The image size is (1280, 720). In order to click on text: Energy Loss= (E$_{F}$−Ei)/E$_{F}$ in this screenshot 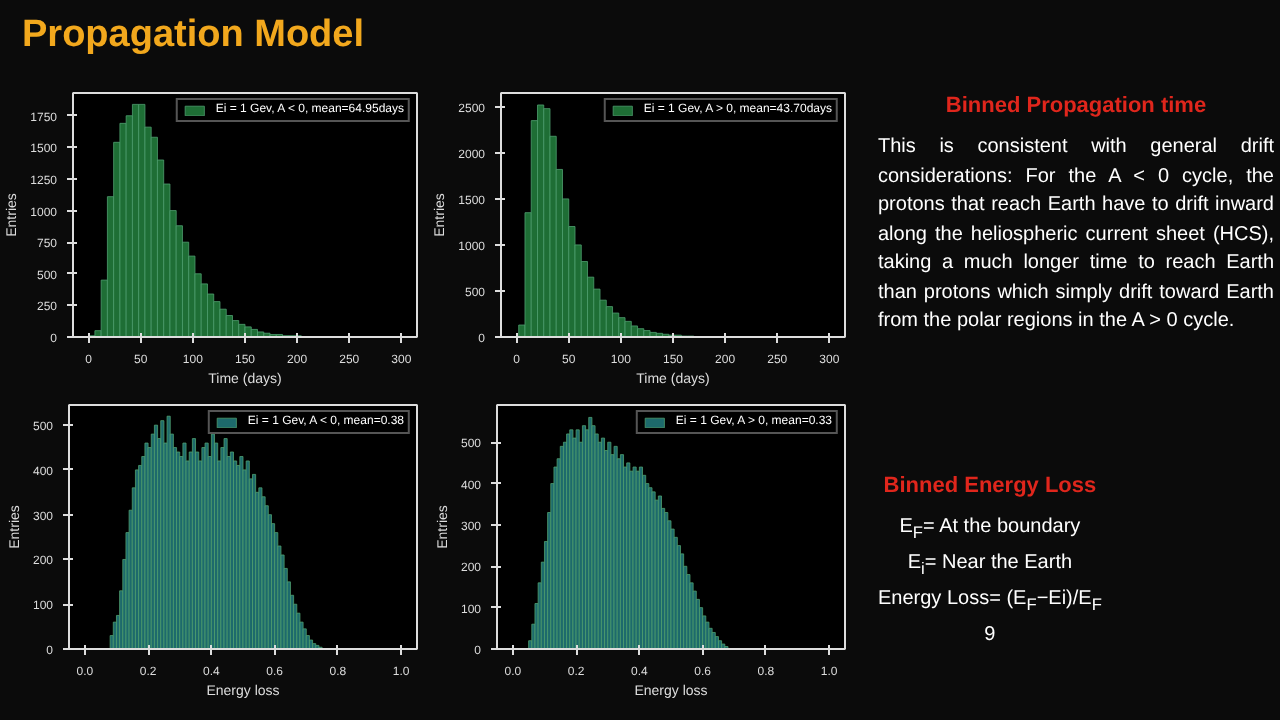, I will do `click(990, 601)`.